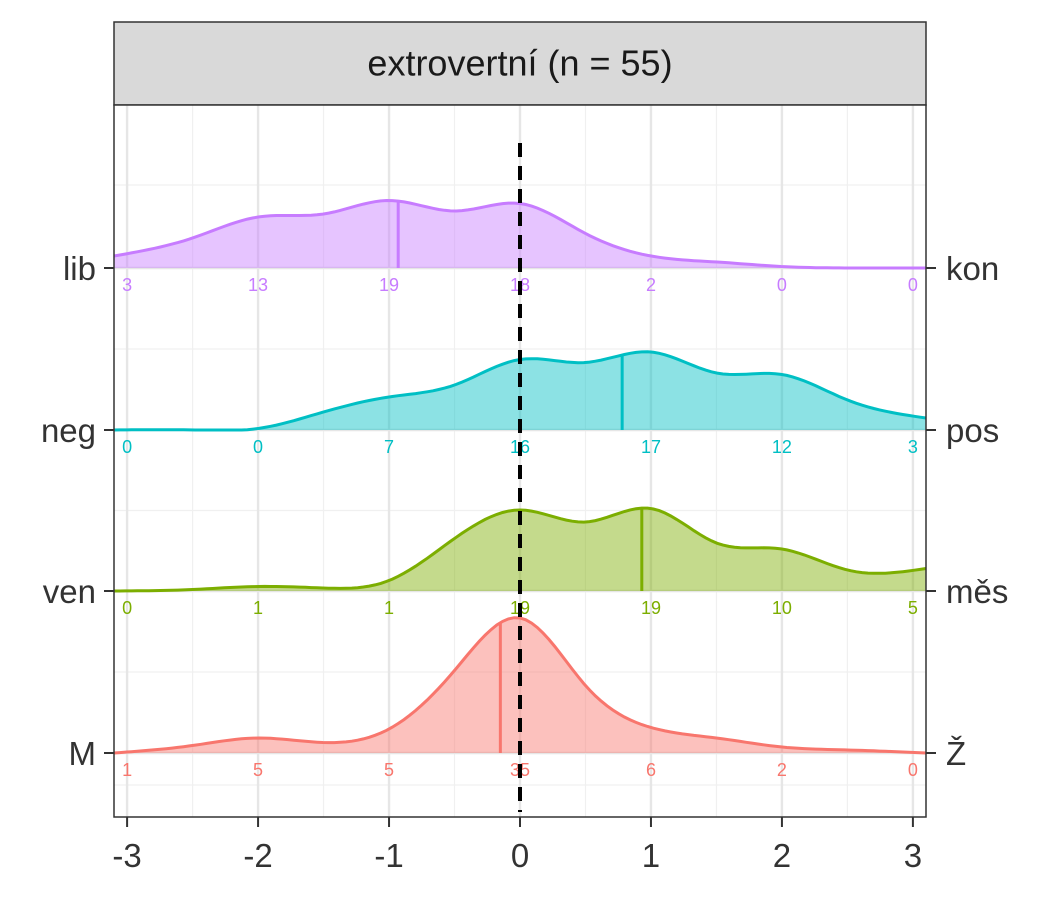  Describe the element at coordinates (782, 855) in the screenshot. I see `x-tick-label: 2` at that location.